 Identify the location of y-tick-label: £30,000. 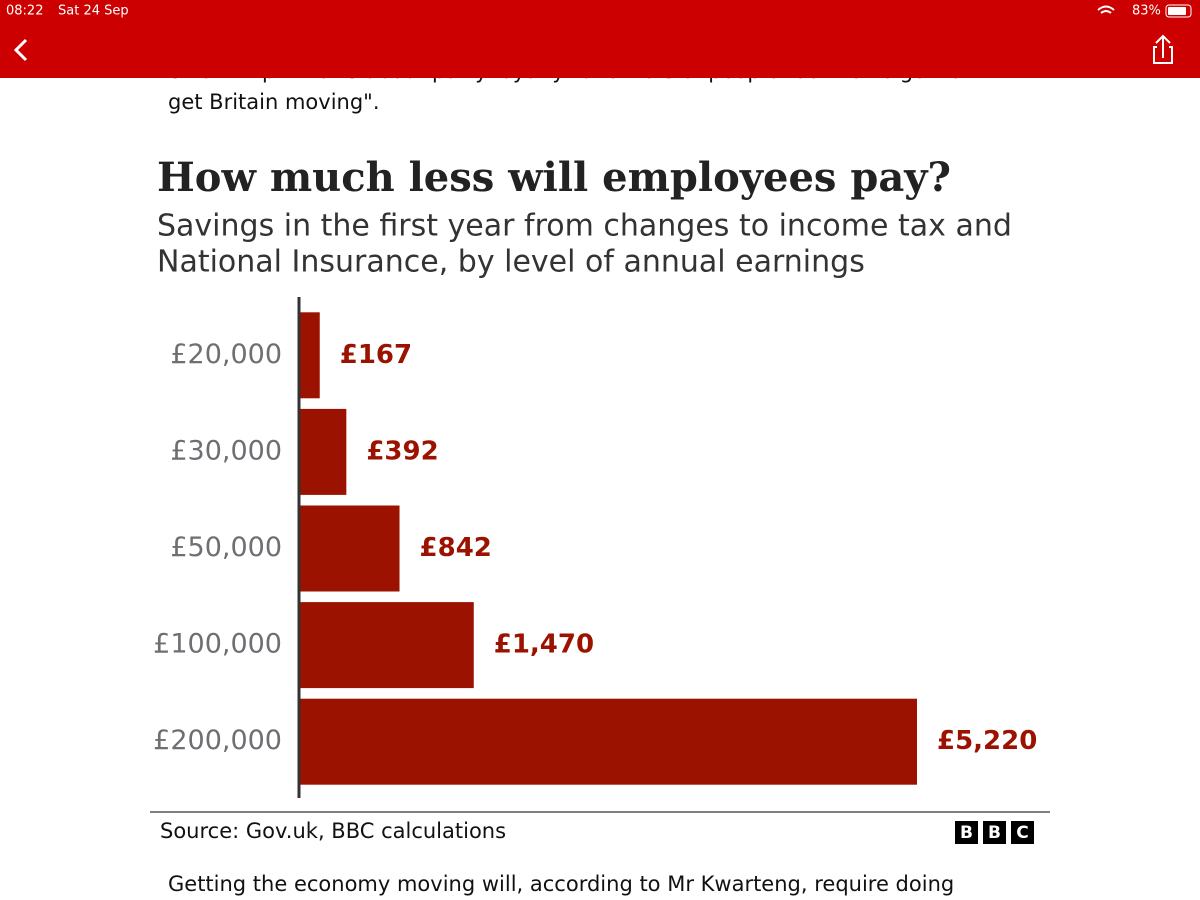
(226, 450).